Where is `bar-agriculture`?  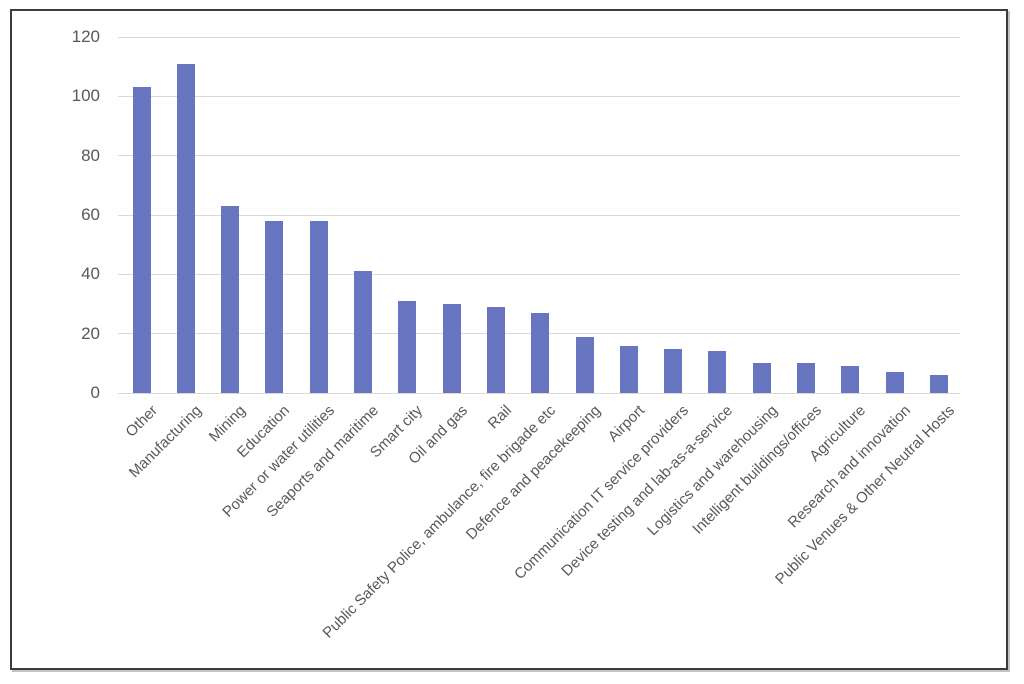 bar-agriculture is located at coordinates (850, 379).